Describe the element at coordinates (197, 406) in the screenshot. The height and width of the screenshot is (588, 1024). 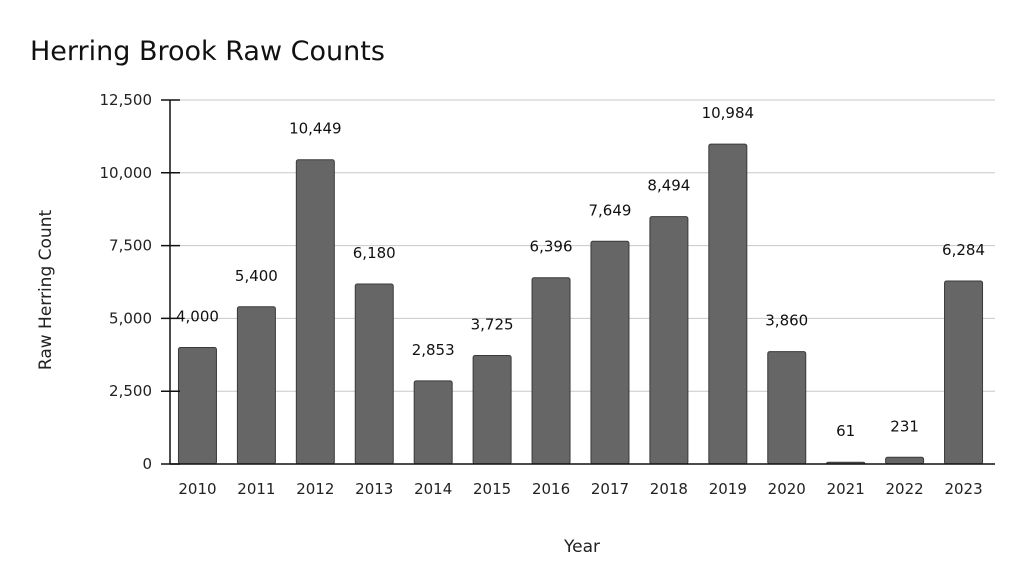
I see `bar-2010` at that location.